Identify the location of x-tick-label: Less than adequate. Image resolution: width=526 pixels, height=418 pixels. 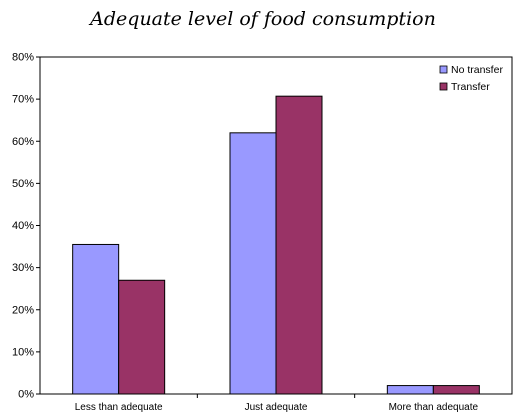
(119, 407).